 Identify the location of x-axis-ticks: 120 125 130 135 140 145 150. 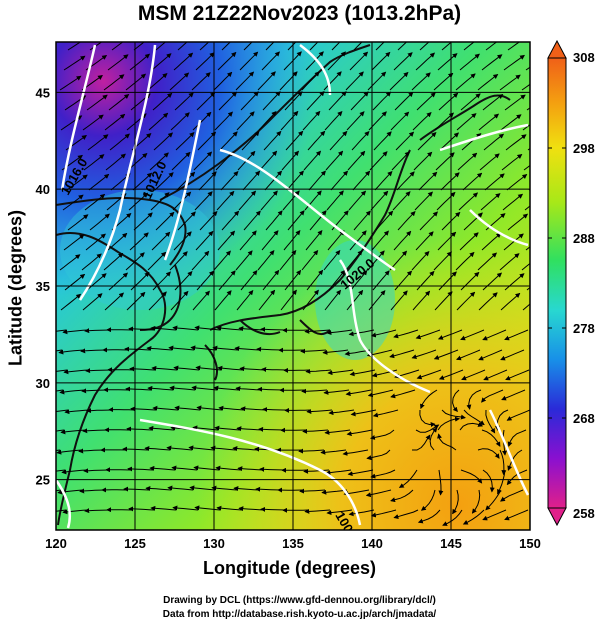
(293, 543).